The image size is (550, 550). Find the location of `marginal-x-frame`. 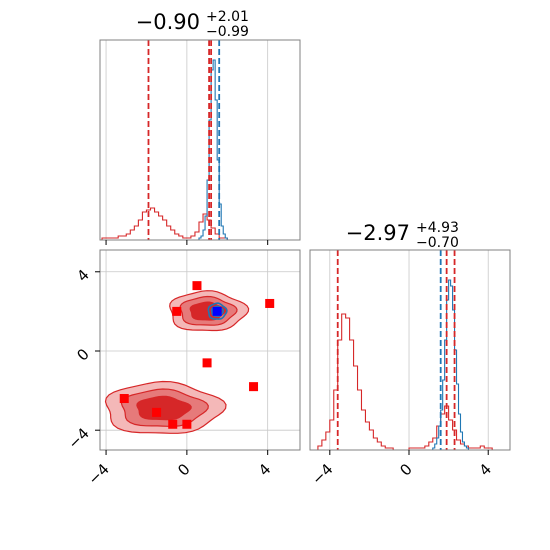

marginal-x-frame is located at coordinates (200, 140).